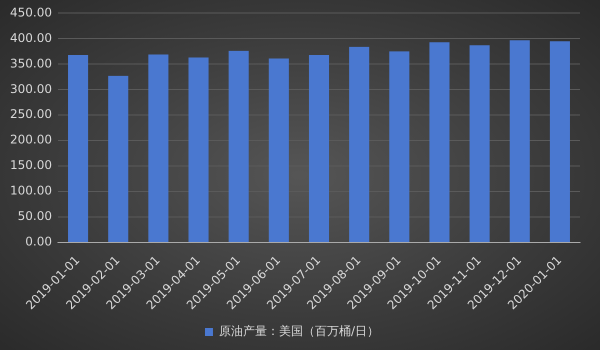 The image size is (600, 350). I want to click on y-tick-label: 150.00, so click(31, 165).